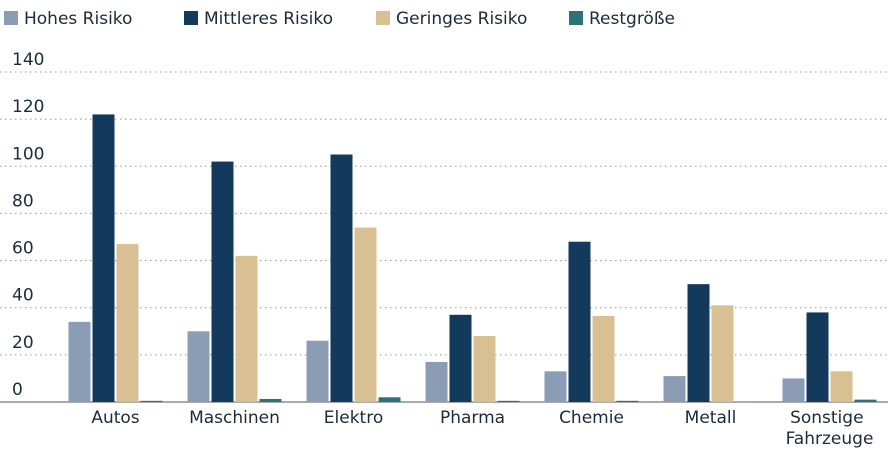  Describe the element at coordinates (28, 60) in the screenshot. I see `y-tick-label: 140` at that location.